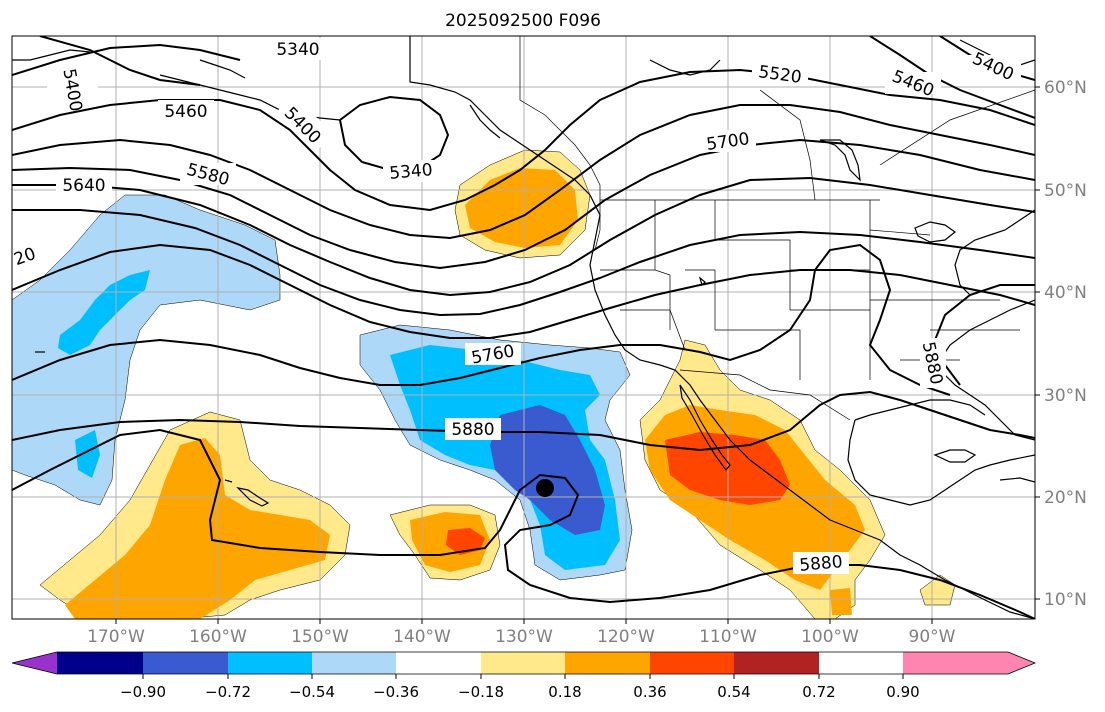 This screenshot has height=712, width=1105. Describe the element at coordinates (932, 637) in the screenshot. I see `lon-tick-label: 90°W` at that location.